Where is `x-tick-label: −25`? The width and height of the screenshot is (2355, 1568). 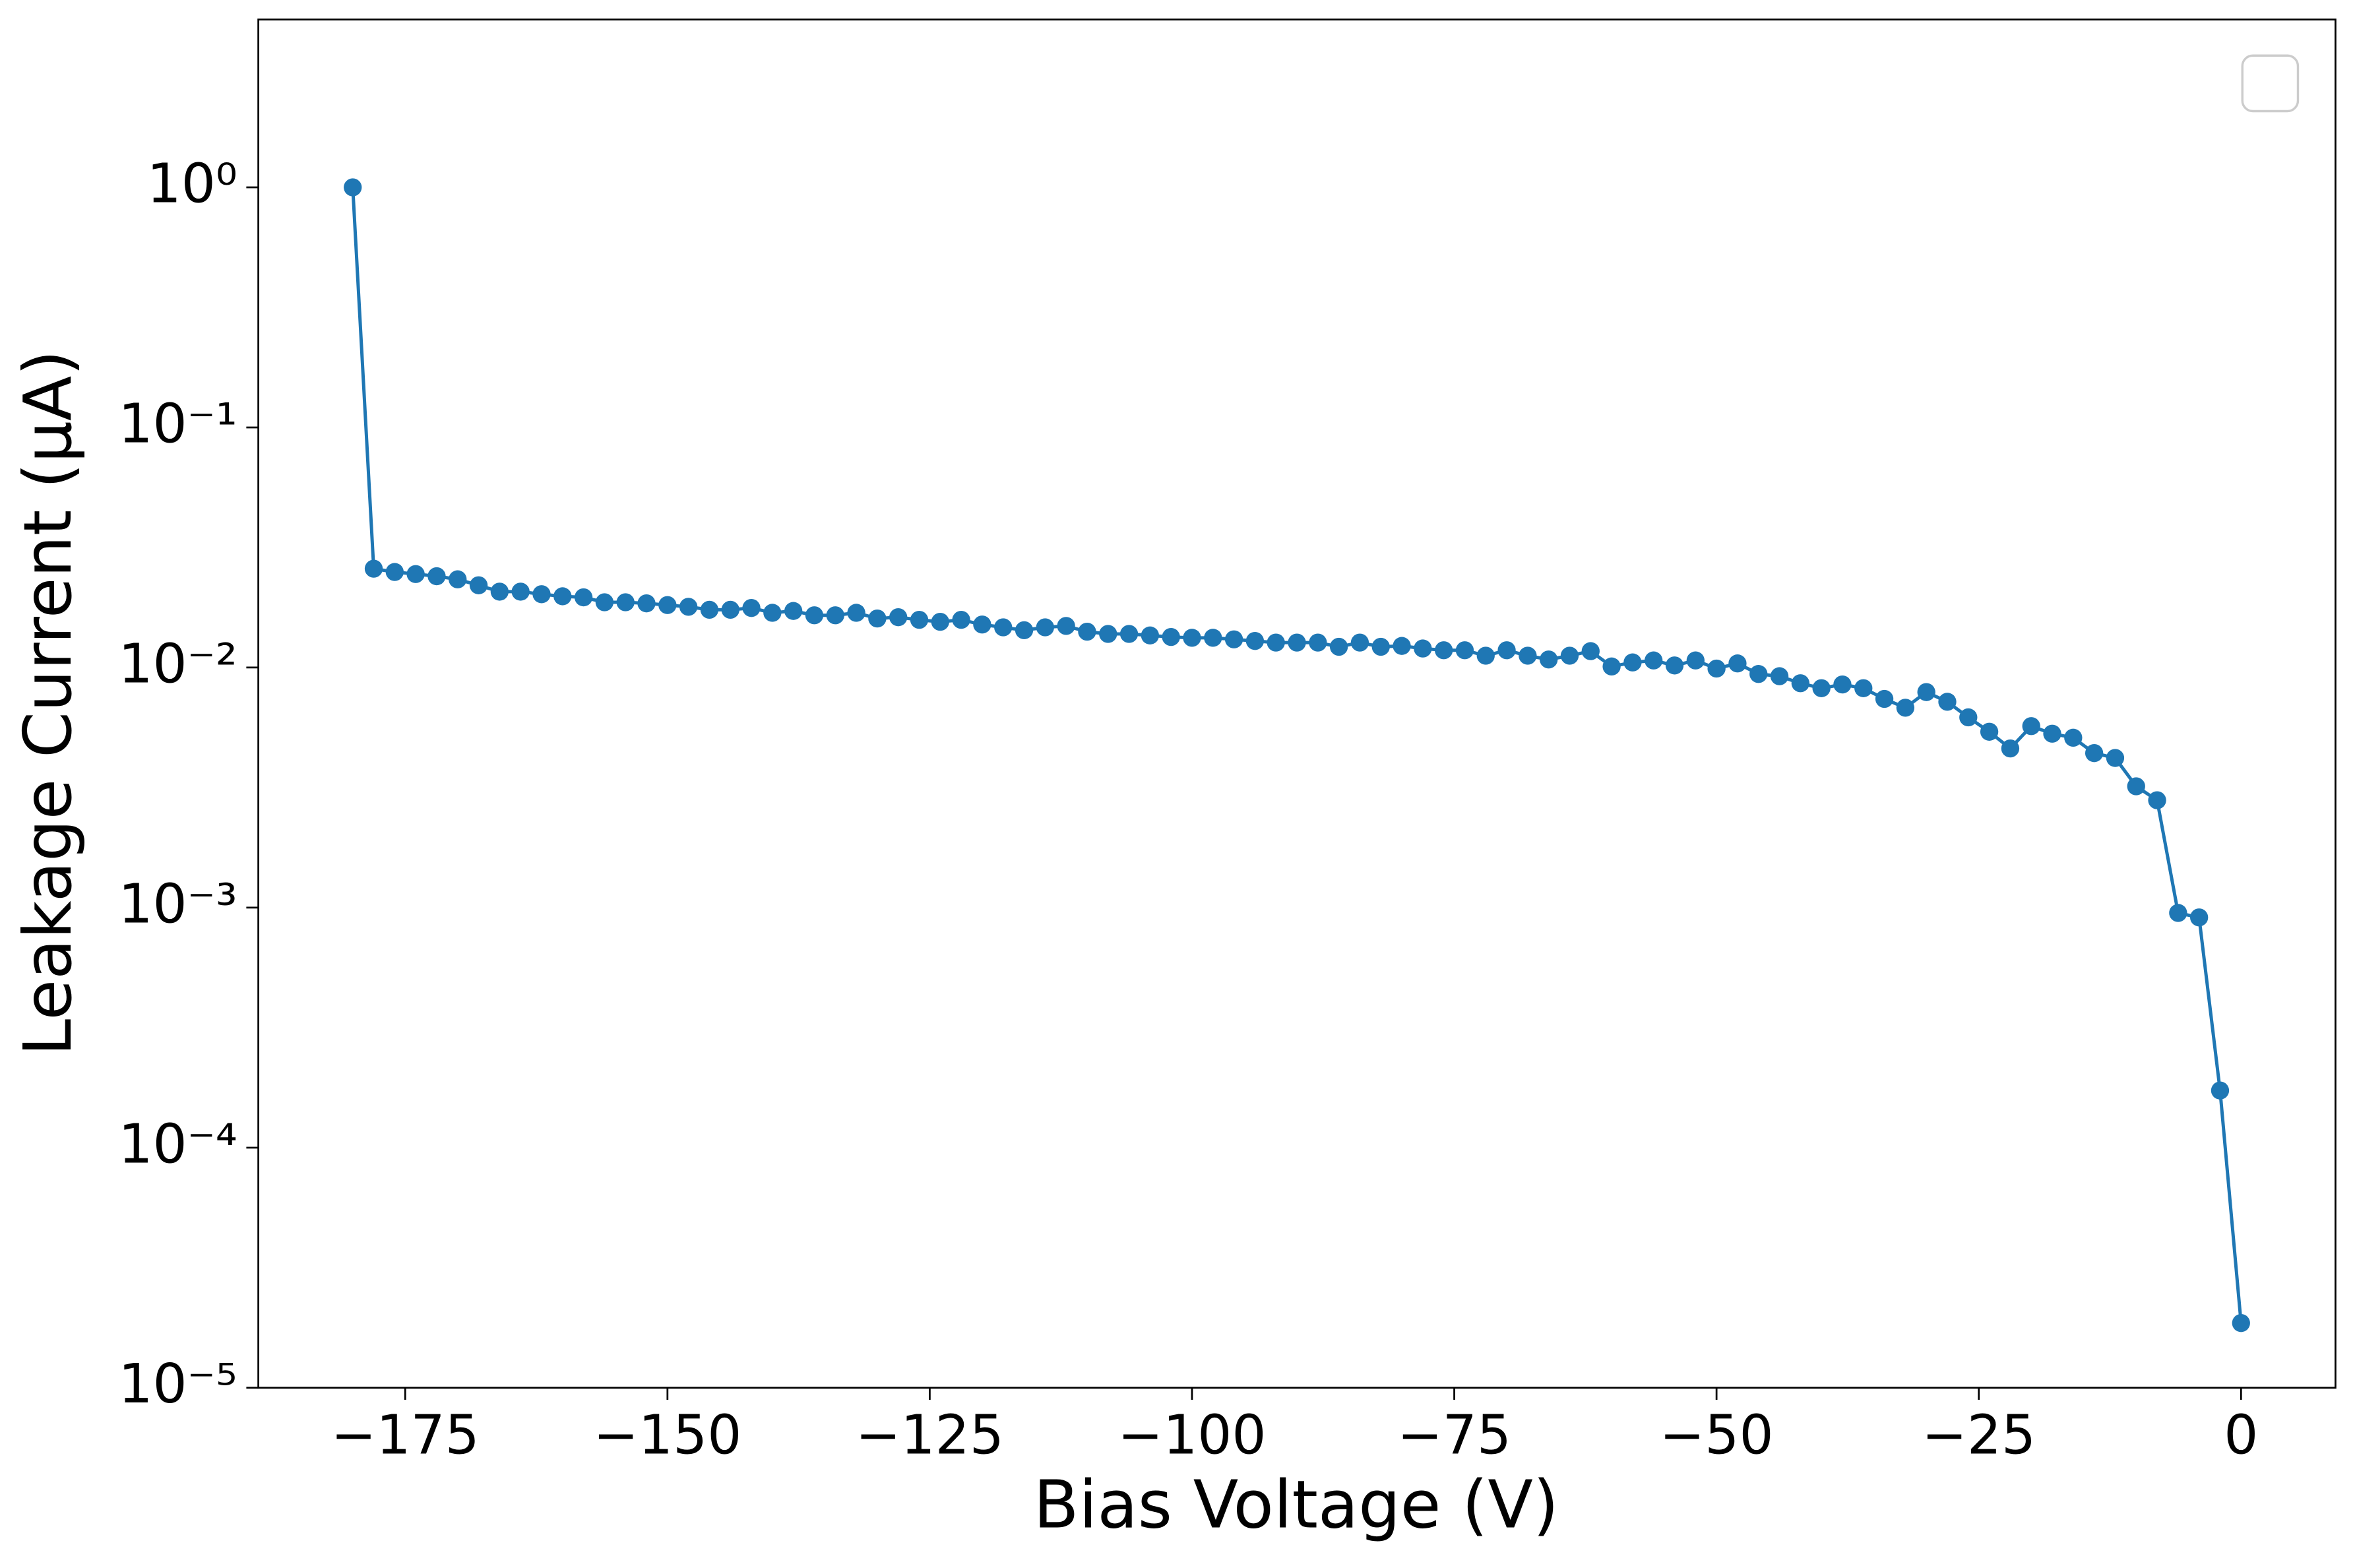 x-tick-label: −25 is located at coordinates (1979, 1435).